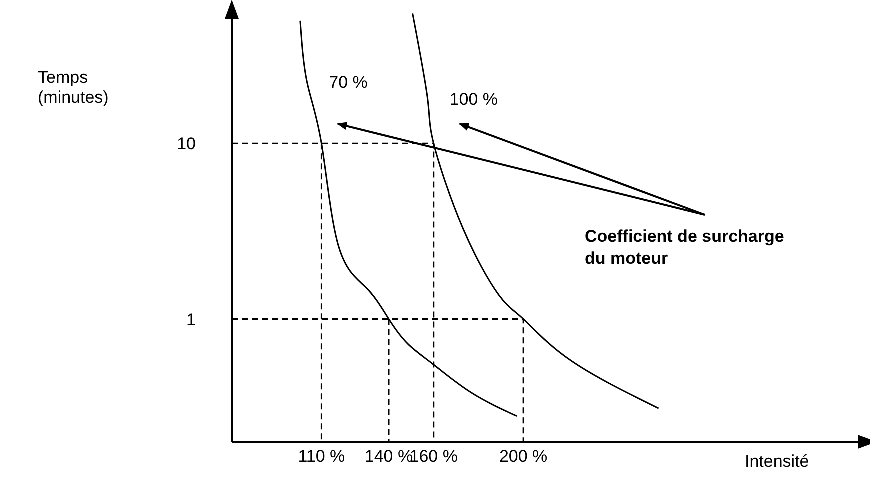 This screenshot has height=478, width=870. Describe the element at coordinates (186, 144) in the screenshot. I see `y-tick-label: 10` at that location.